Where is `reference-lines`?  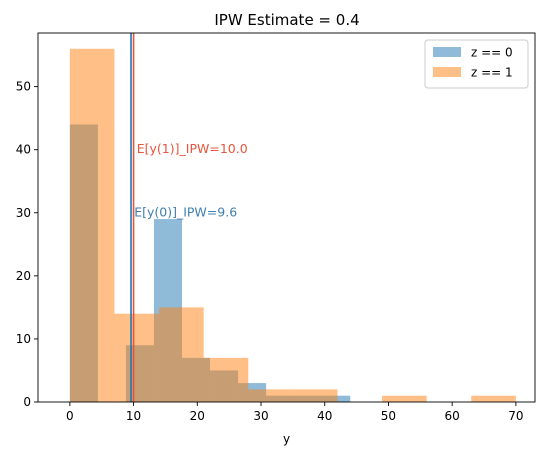 reference-lines is located at coordinates (132, 217).